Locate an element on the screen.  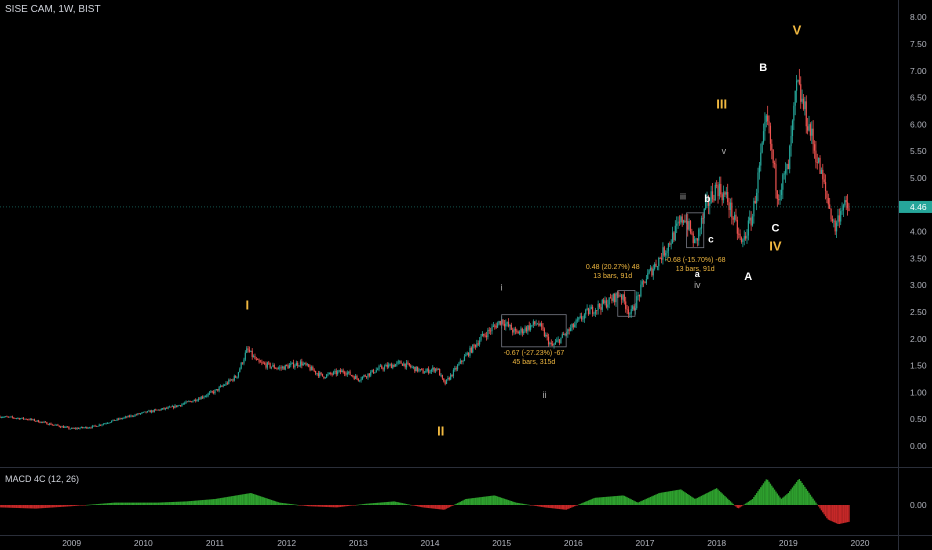
y-tick-label: 0.50 is located at coordinates (918, 419).